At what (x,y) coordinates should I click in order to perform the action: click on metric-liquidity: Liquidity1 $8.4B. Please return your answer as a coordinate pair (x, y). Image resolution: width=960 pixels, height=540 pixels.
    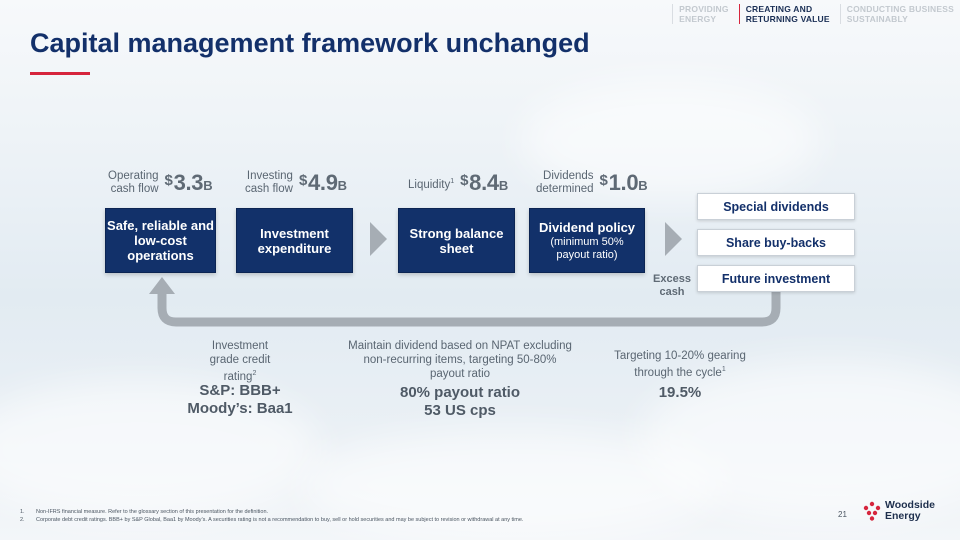
    Looking at the image, I should click on (458, 183).